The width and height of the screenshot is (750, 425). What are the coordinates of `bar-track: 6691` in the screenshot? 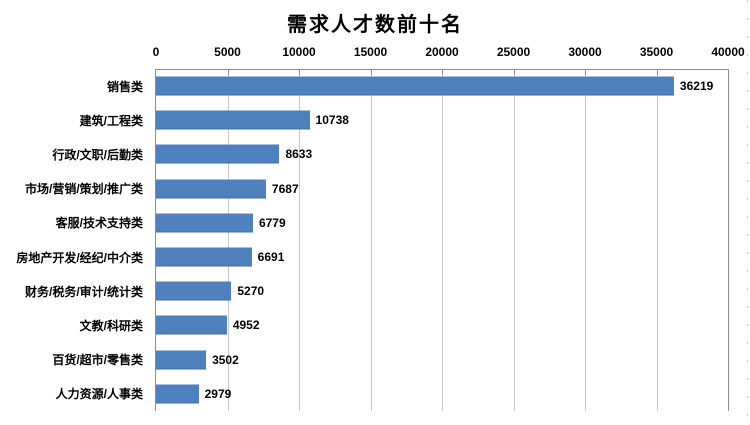 It's located at (442, 257).